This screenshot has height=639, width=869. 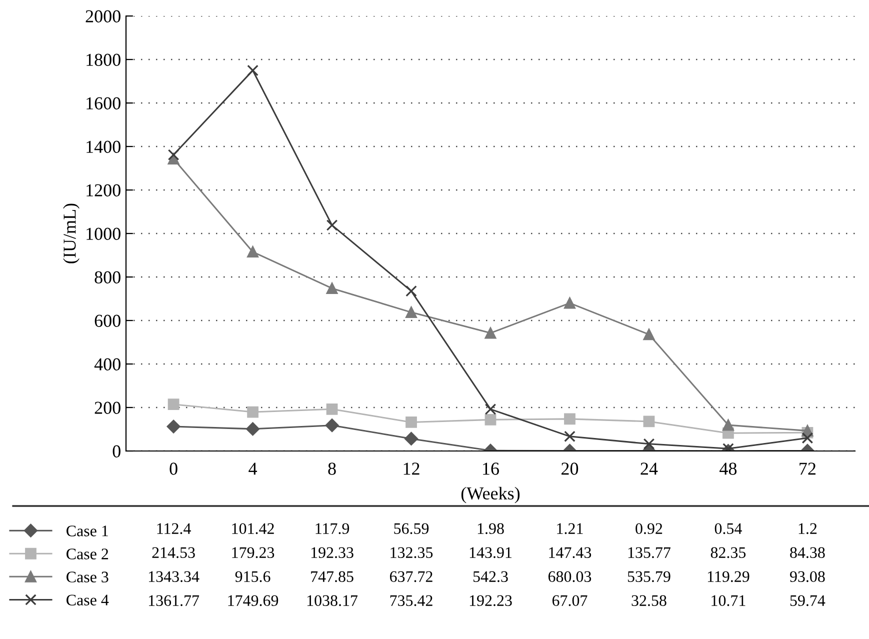 What do you see at coordinates (107, 320) in the screenshot?
I see `y-tick-label: 600` at bounding box center [107, 320].